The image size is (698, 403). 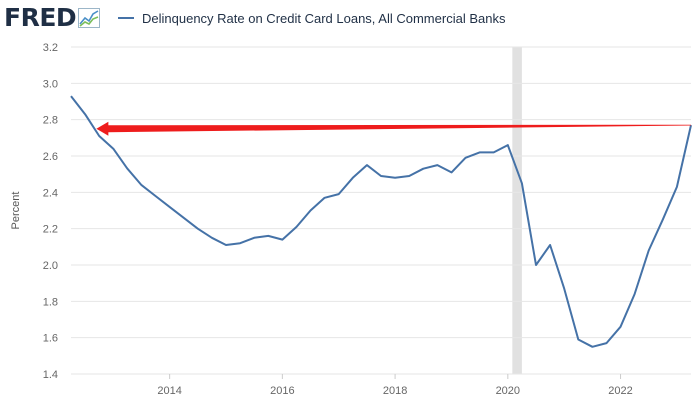 I want to click on y-axis-ticks: 1.4 1.6 1.8 2.0 2.2 2.4 2.6 2.8 3.0 3.2, so click(x=50, y=211).